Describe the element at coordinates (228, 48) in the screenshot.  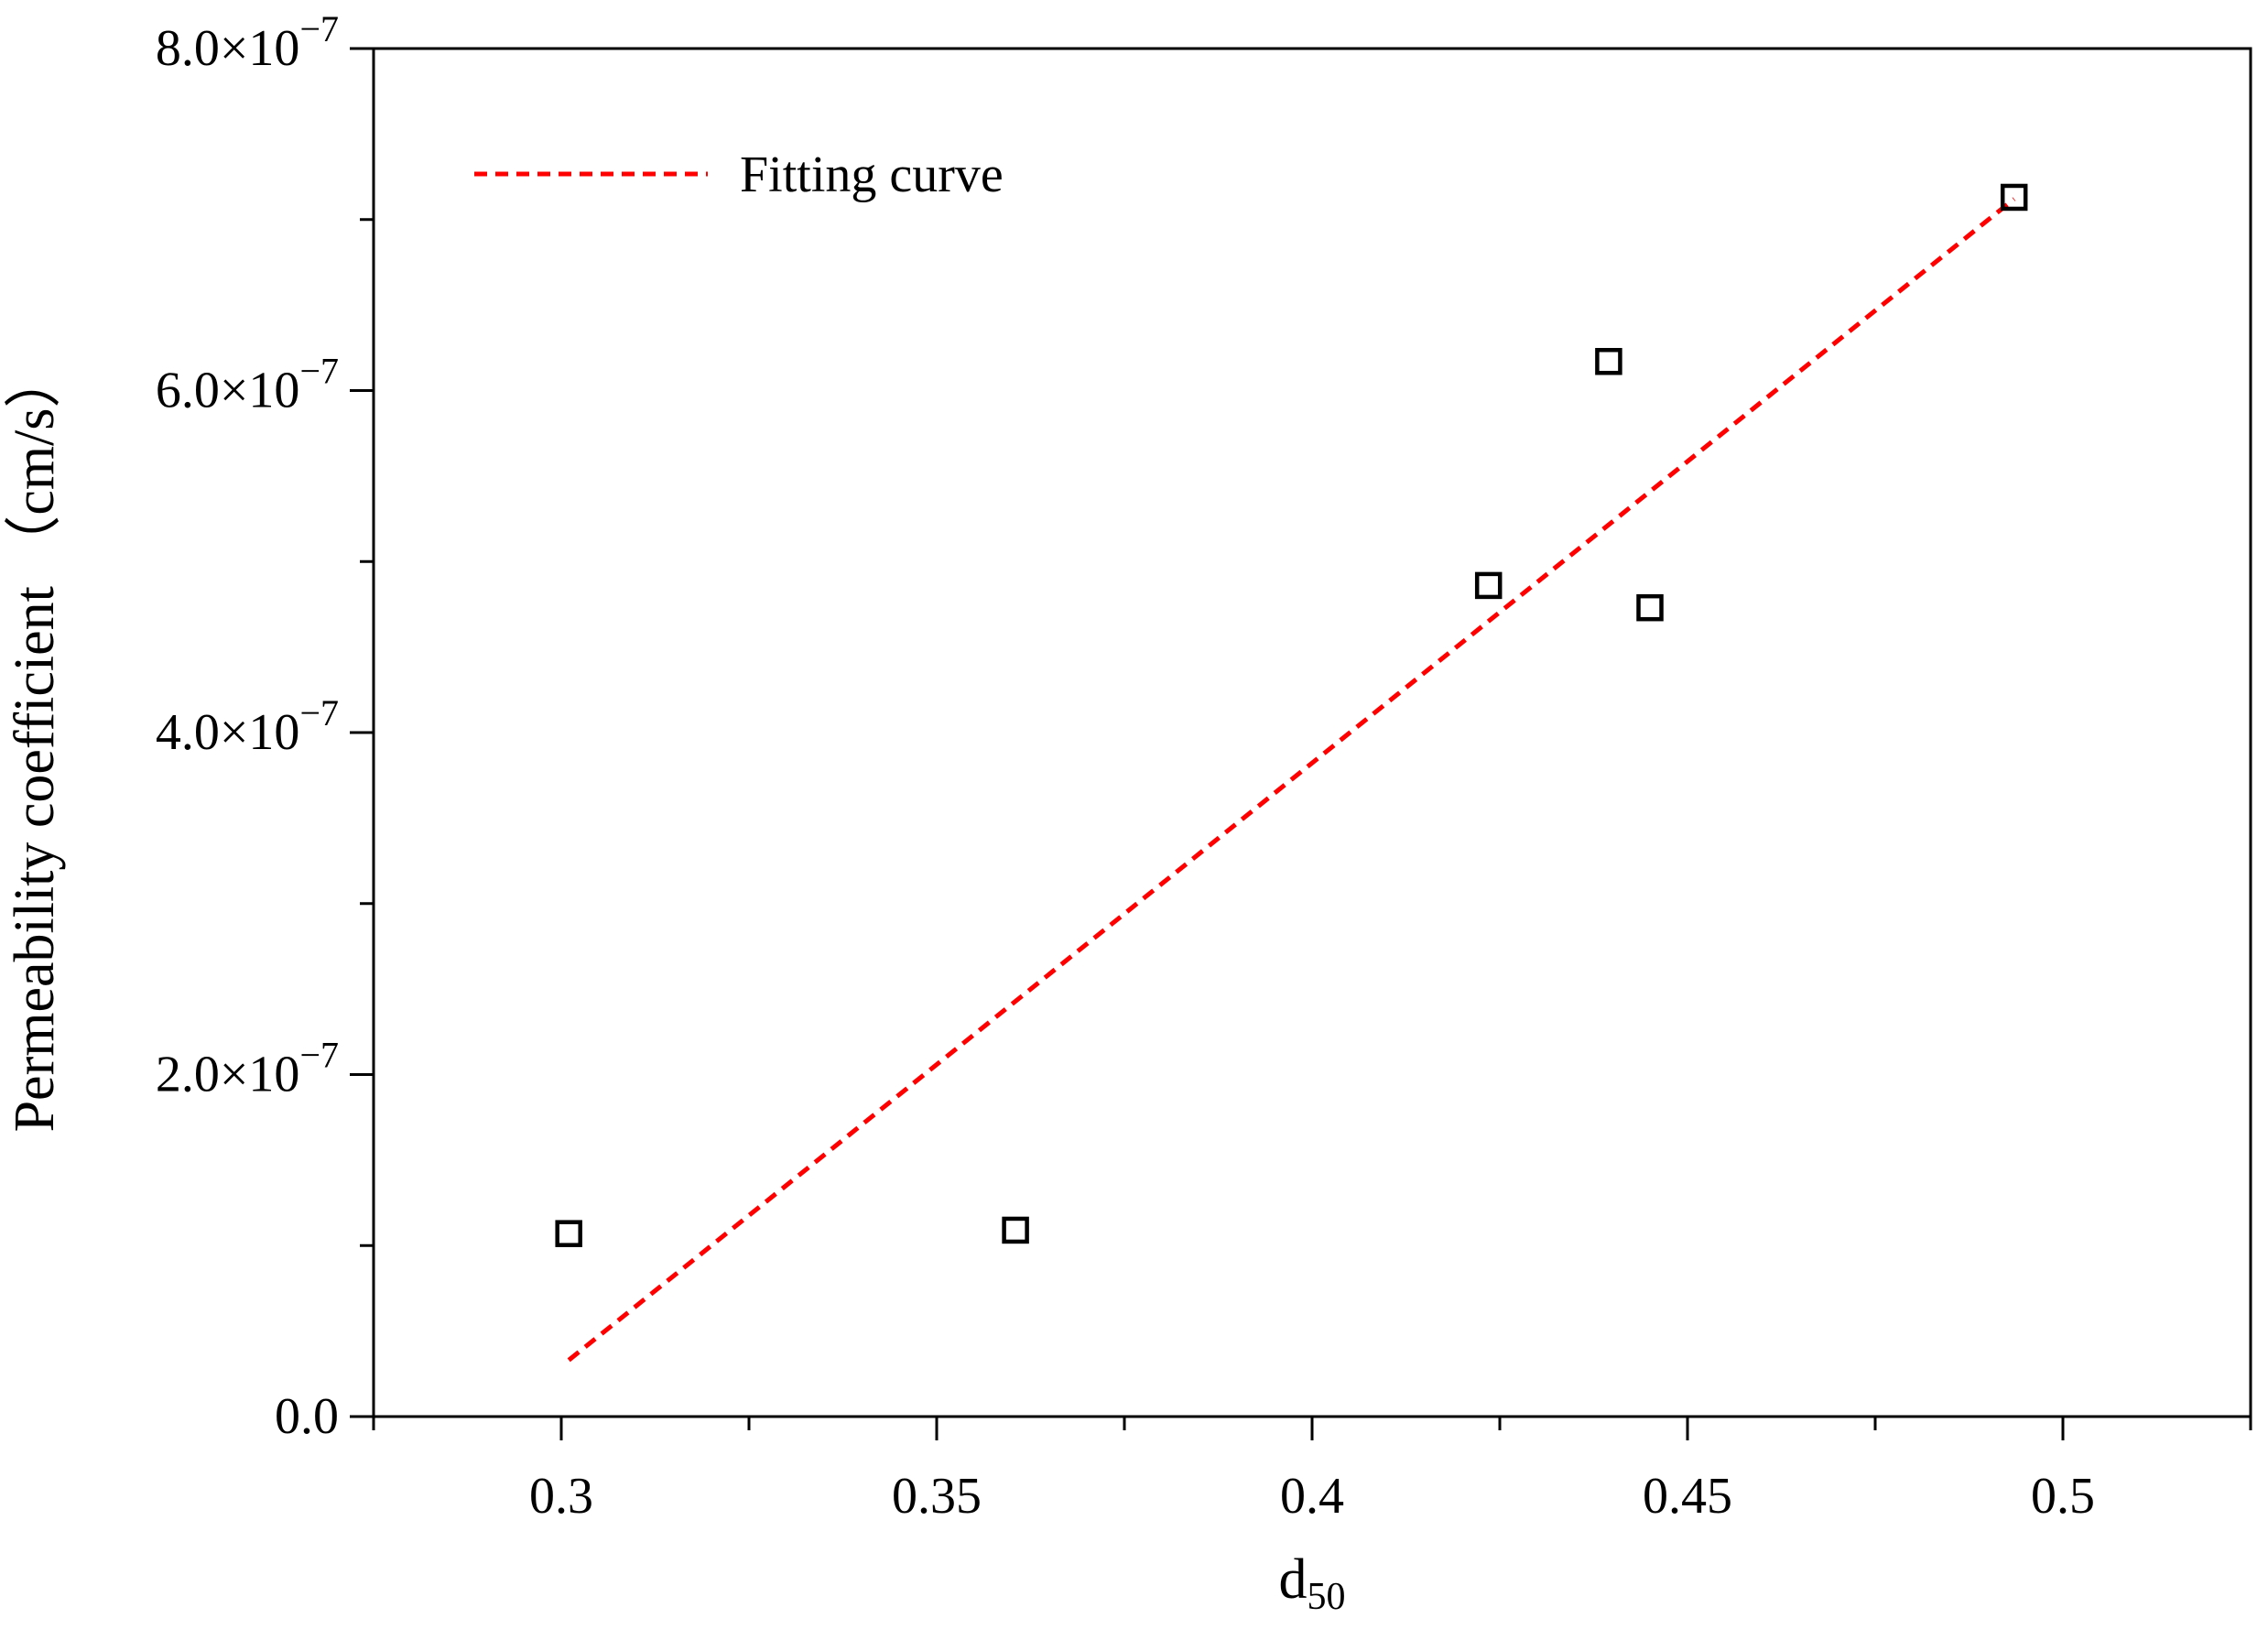
I see `y-tick-mantissa: 8.0×10` at that location.